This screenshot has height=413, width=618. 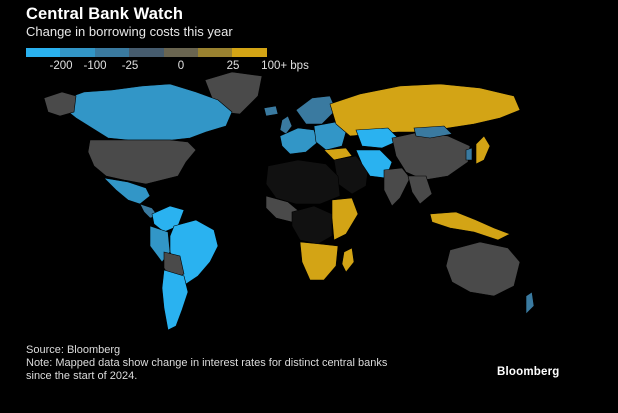 I want to click on region-southern-africa, so click(x=319, y=261).